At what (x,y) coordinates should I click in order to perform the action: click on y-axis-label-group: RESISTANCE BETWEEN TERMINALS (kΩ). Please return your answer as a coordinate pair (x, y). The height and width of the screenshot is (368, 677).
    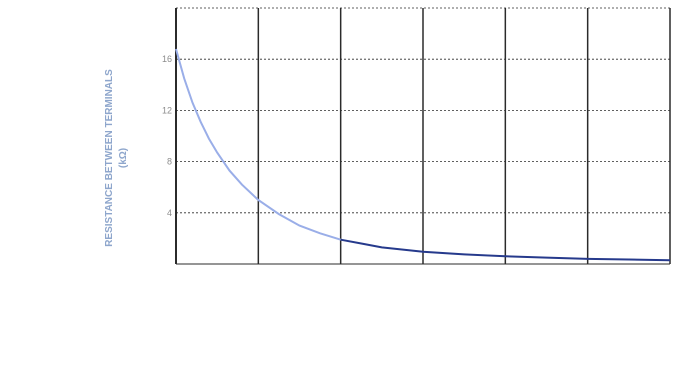
    Looking at the image, I should click on (116, 158).